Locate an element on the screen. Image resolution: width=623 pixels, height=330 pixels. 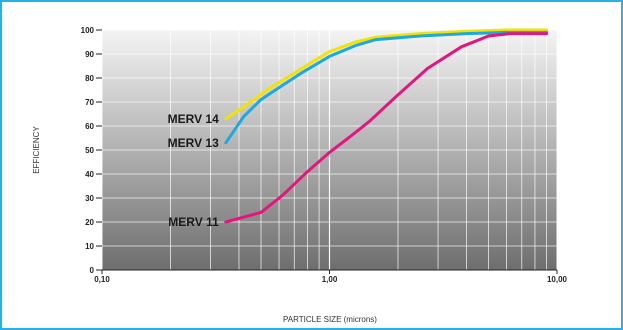
y-tick-label: 90 is located at coordinates (89, 54).